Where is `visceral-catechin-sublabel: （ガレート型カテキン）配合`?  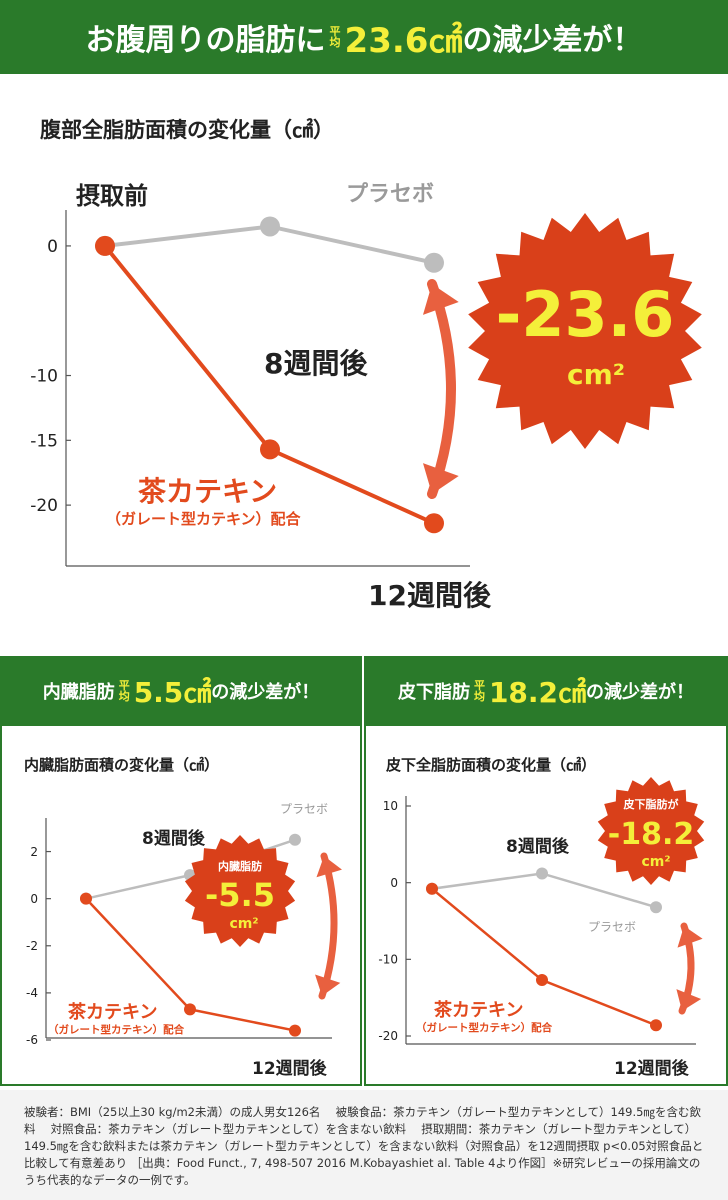 visceral-catechin-sublabel: （ガレート型カテキン）配合 is located at coordinates (116, 1030).